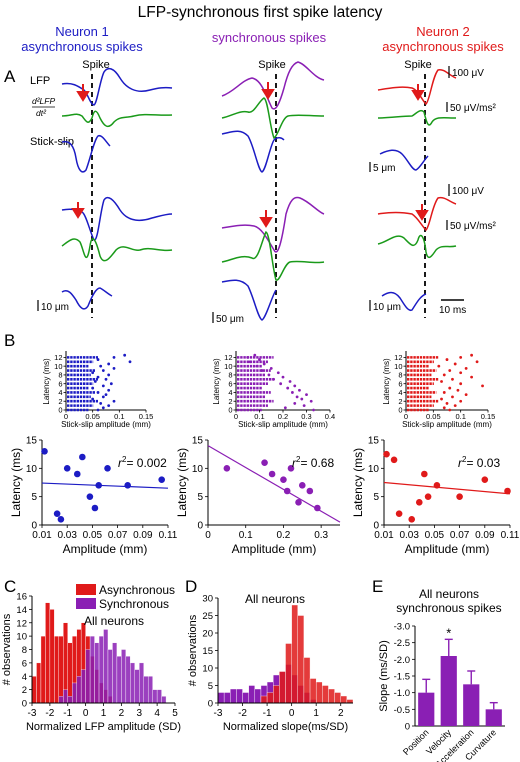 Image resolution: width=520 pixels, height=762 pixels. Describe the element at coordinates (117, 119) in the screenshot. I see `trace-deriv-col1-top` at that location.